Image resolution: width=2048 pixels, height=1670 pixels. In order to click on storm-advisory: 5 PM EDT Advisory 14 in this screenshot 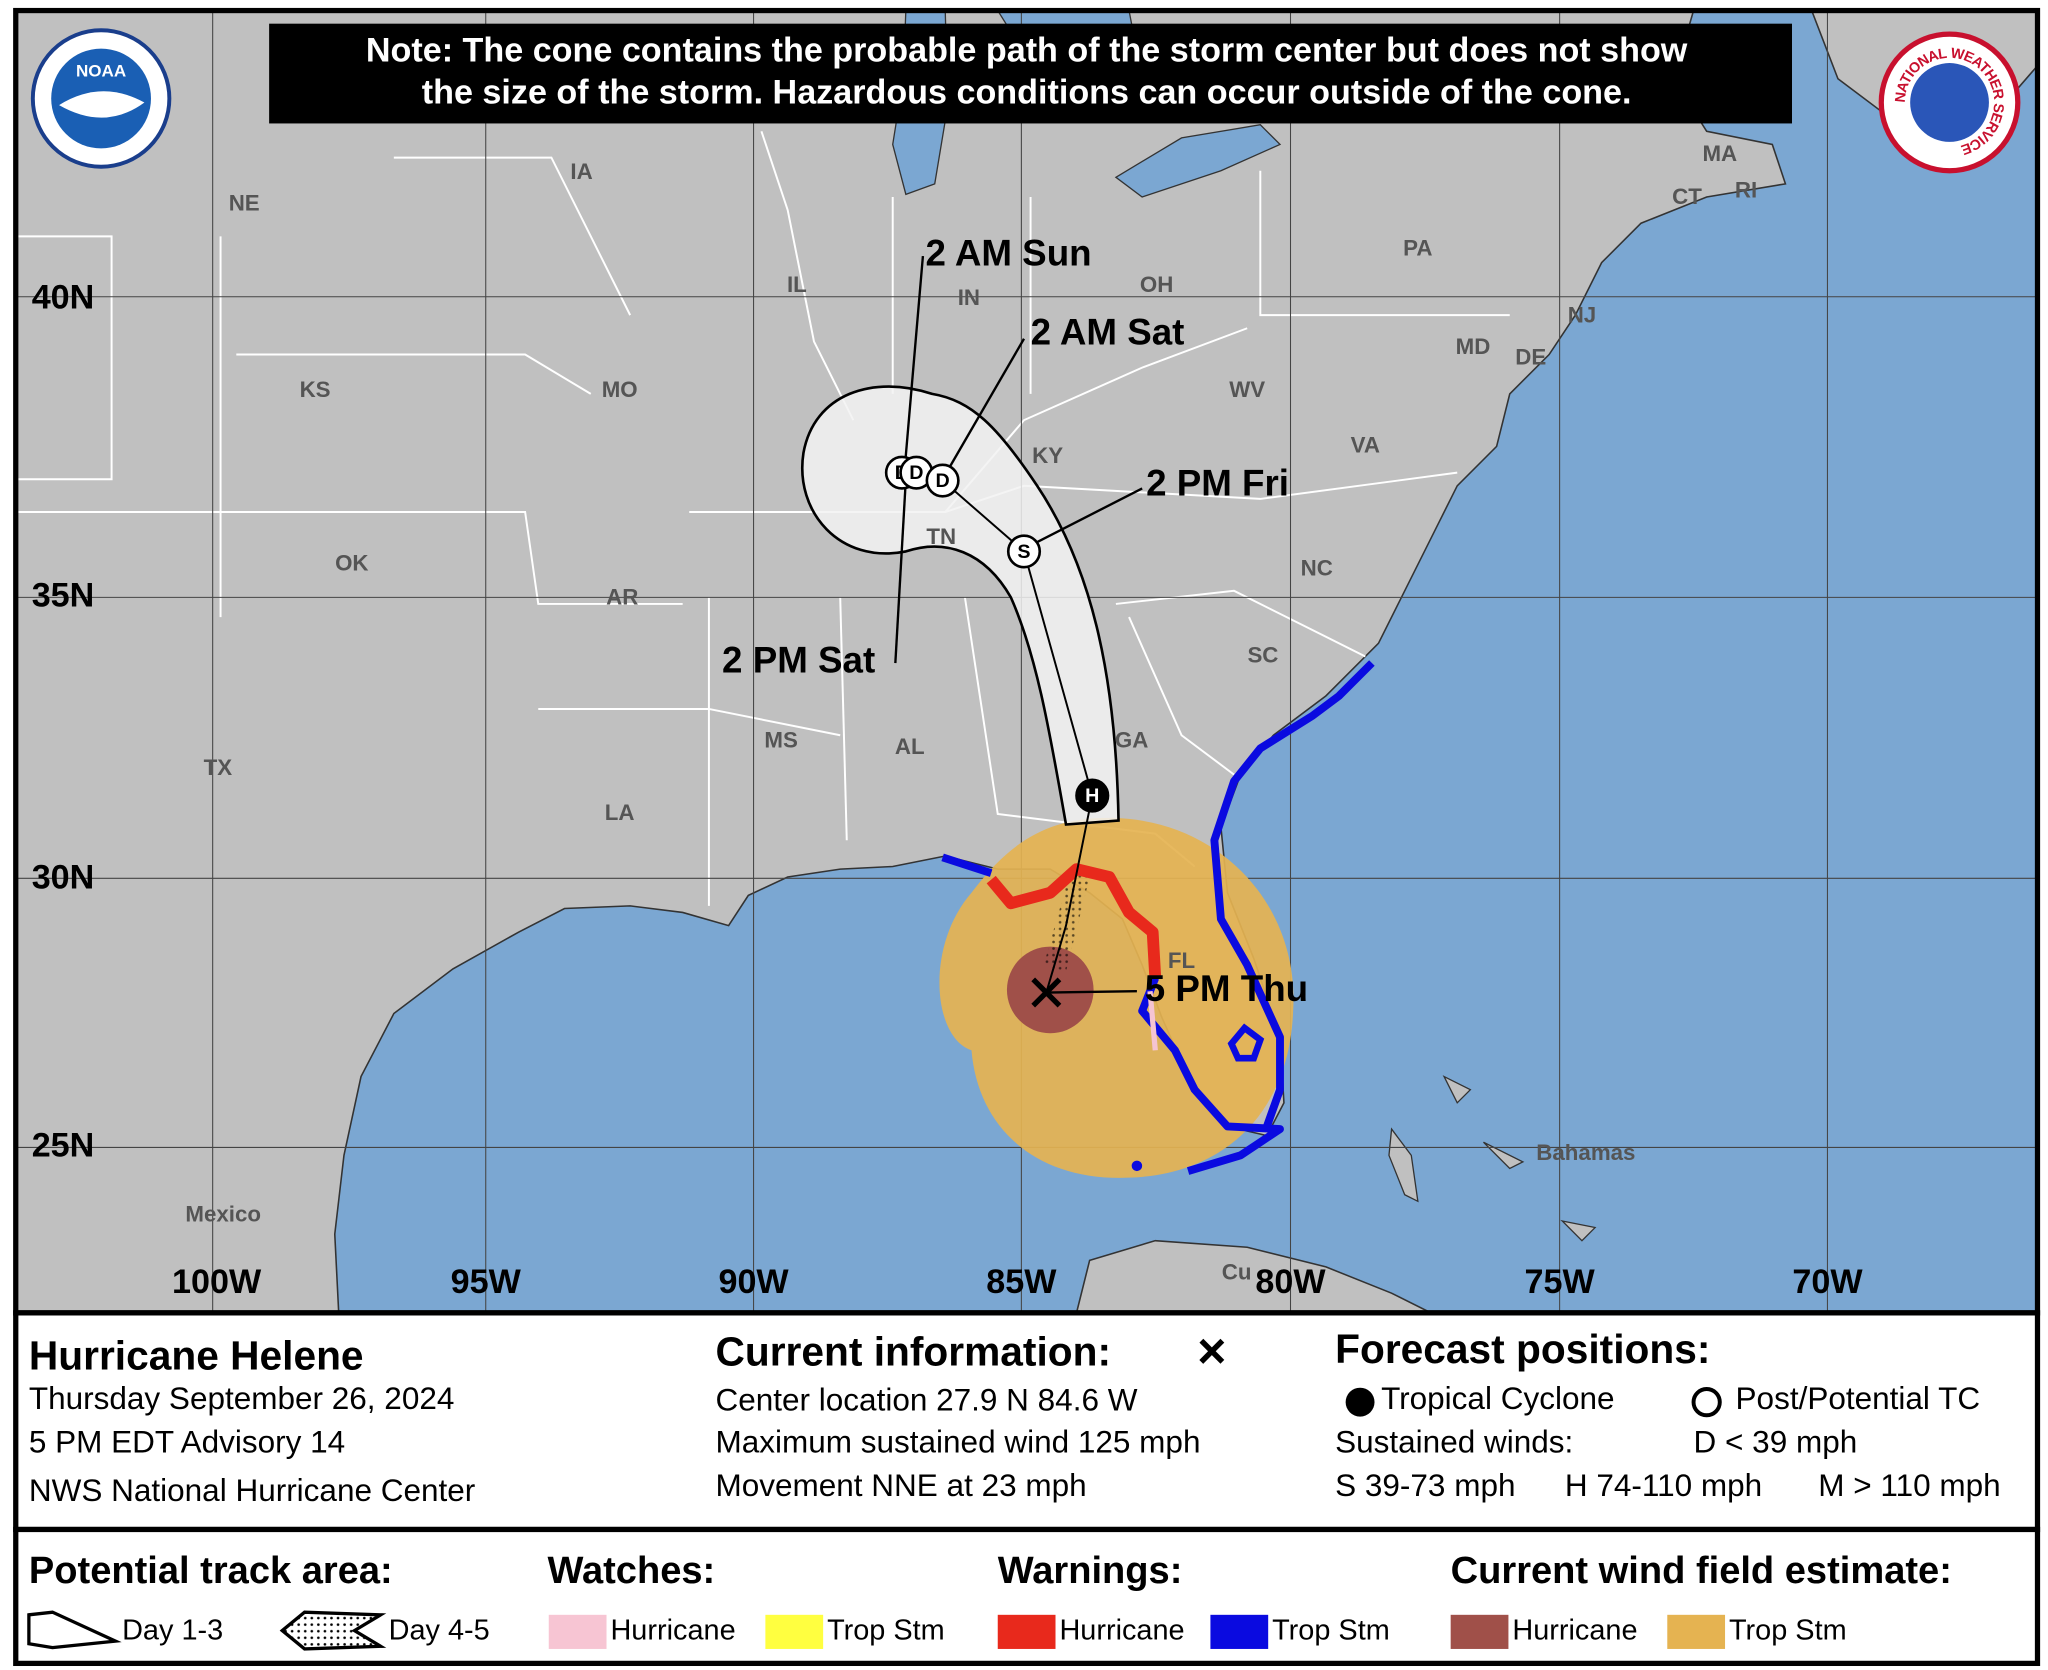, I will do `click(187, 1441)`.